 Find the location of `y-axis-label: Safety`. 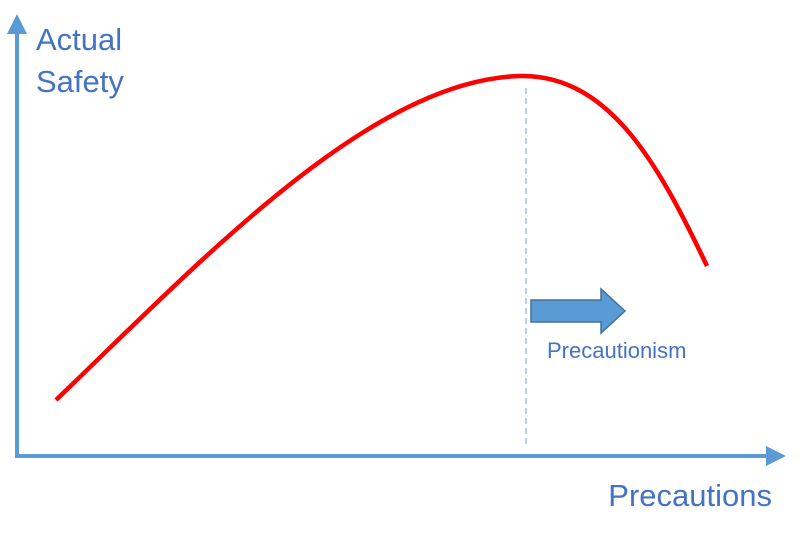

y-axis-label: Safety is located at coordinates (80, 81).